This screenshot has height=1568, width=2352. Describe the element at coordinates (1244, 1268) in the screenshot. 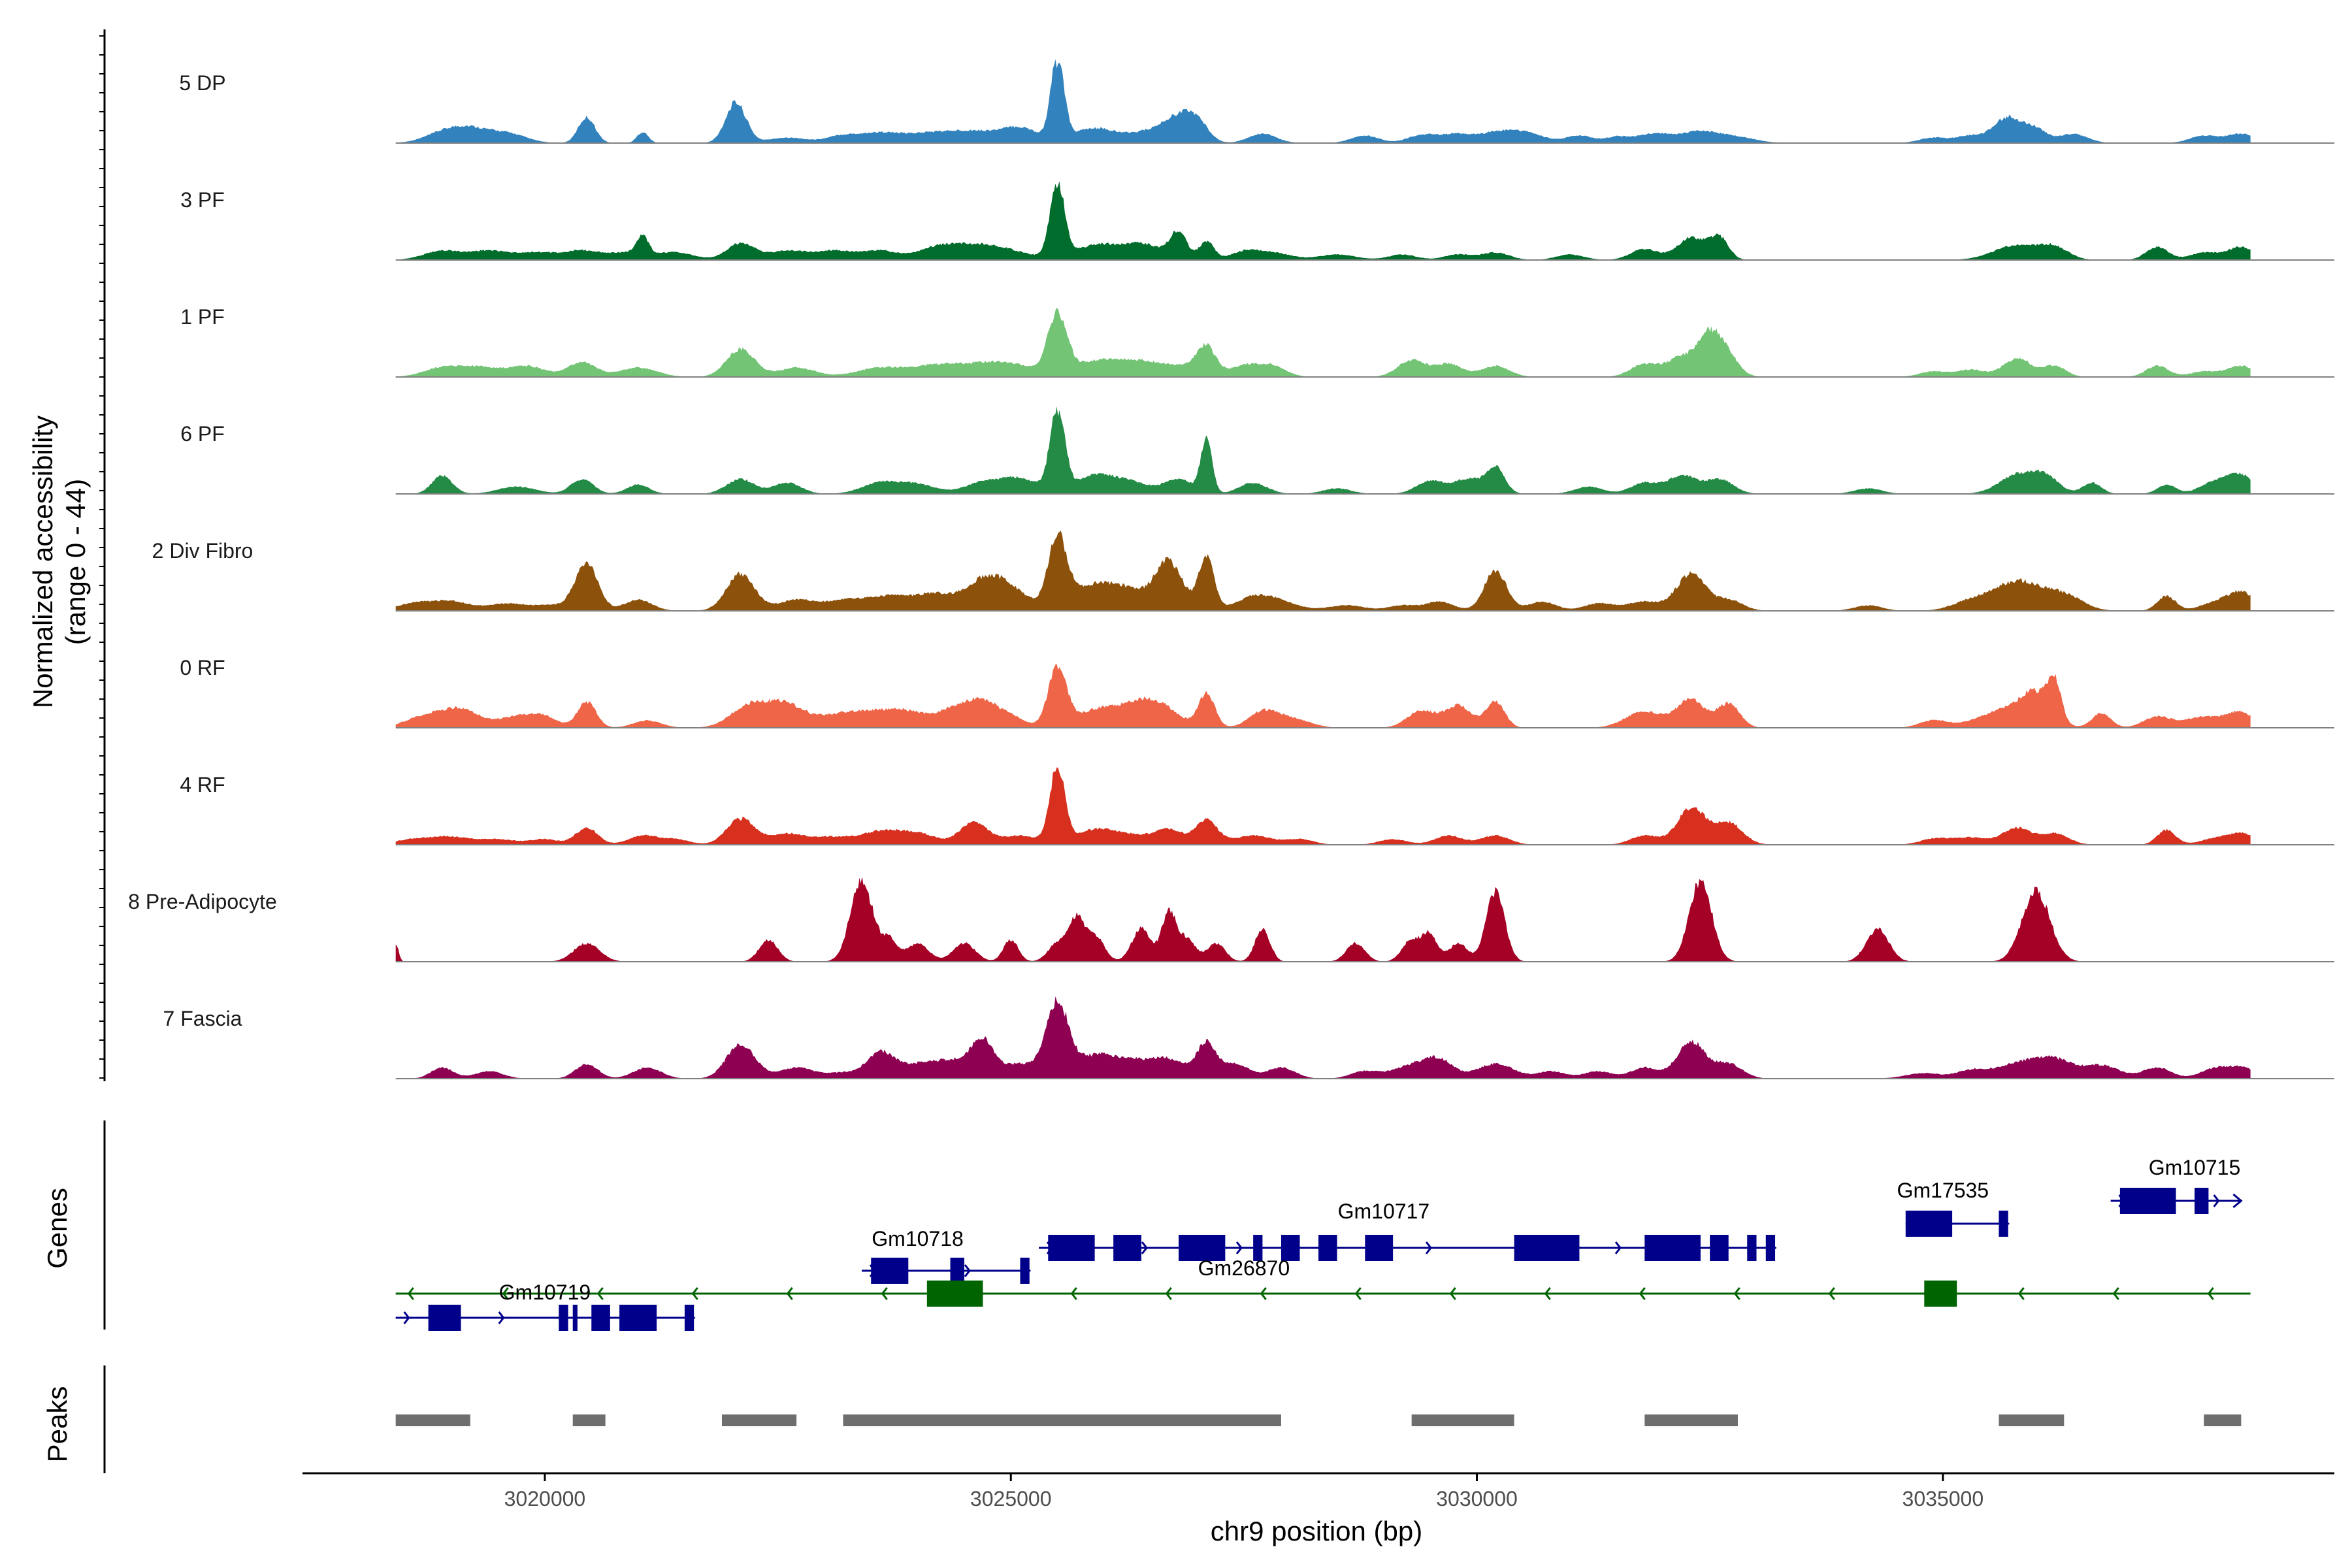

I see `gene-name: Gm26870` at that location.